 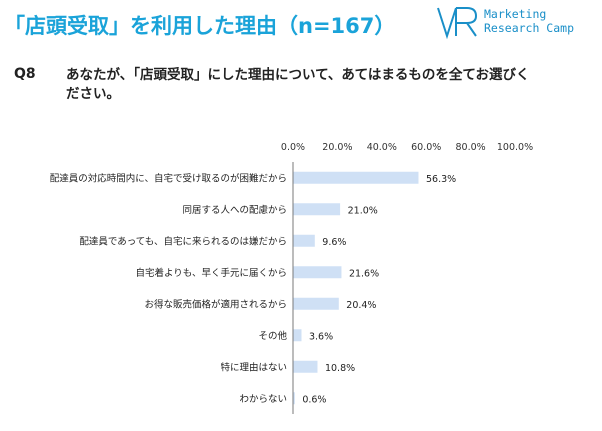 What do you see at coordinates (272, 336) in the screenshot?
I see `category-label: その他` at bounding box center [272, 336].